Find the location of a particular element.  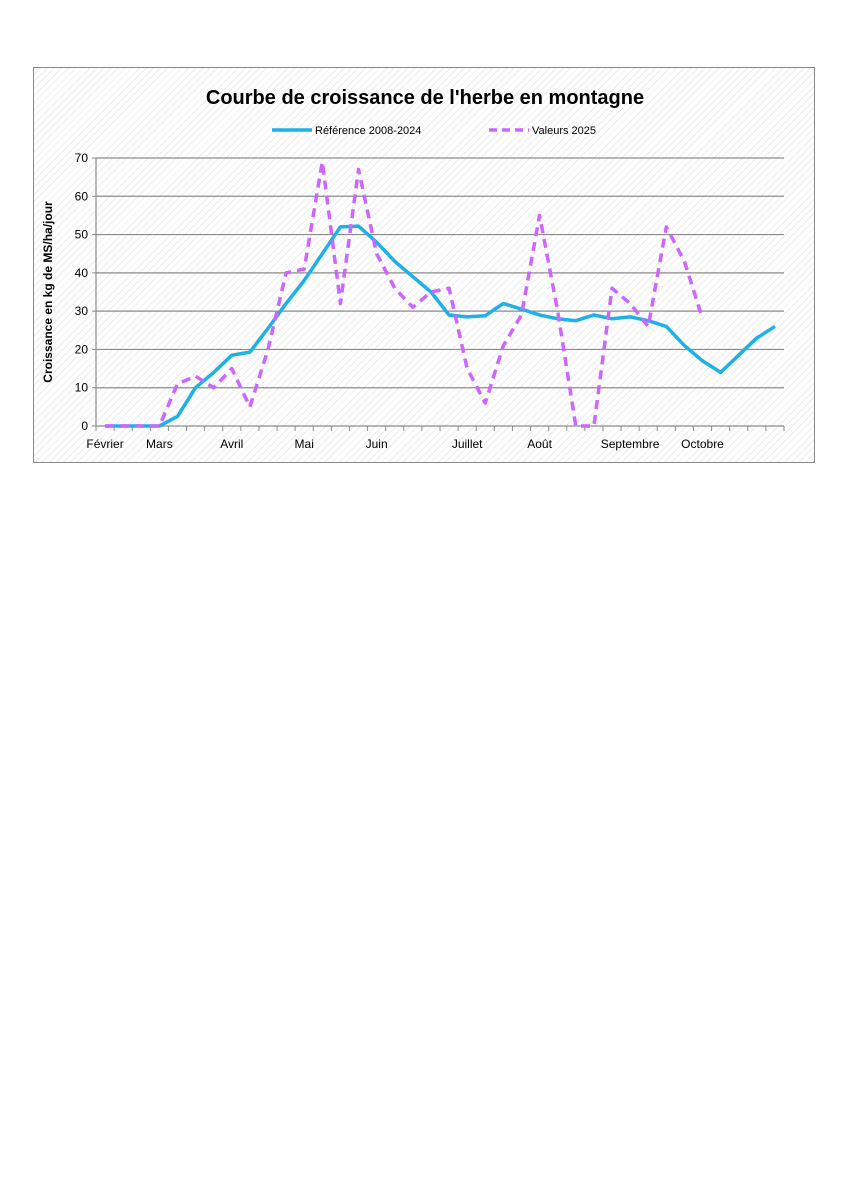

series-line is located at coordinates (440, 326).